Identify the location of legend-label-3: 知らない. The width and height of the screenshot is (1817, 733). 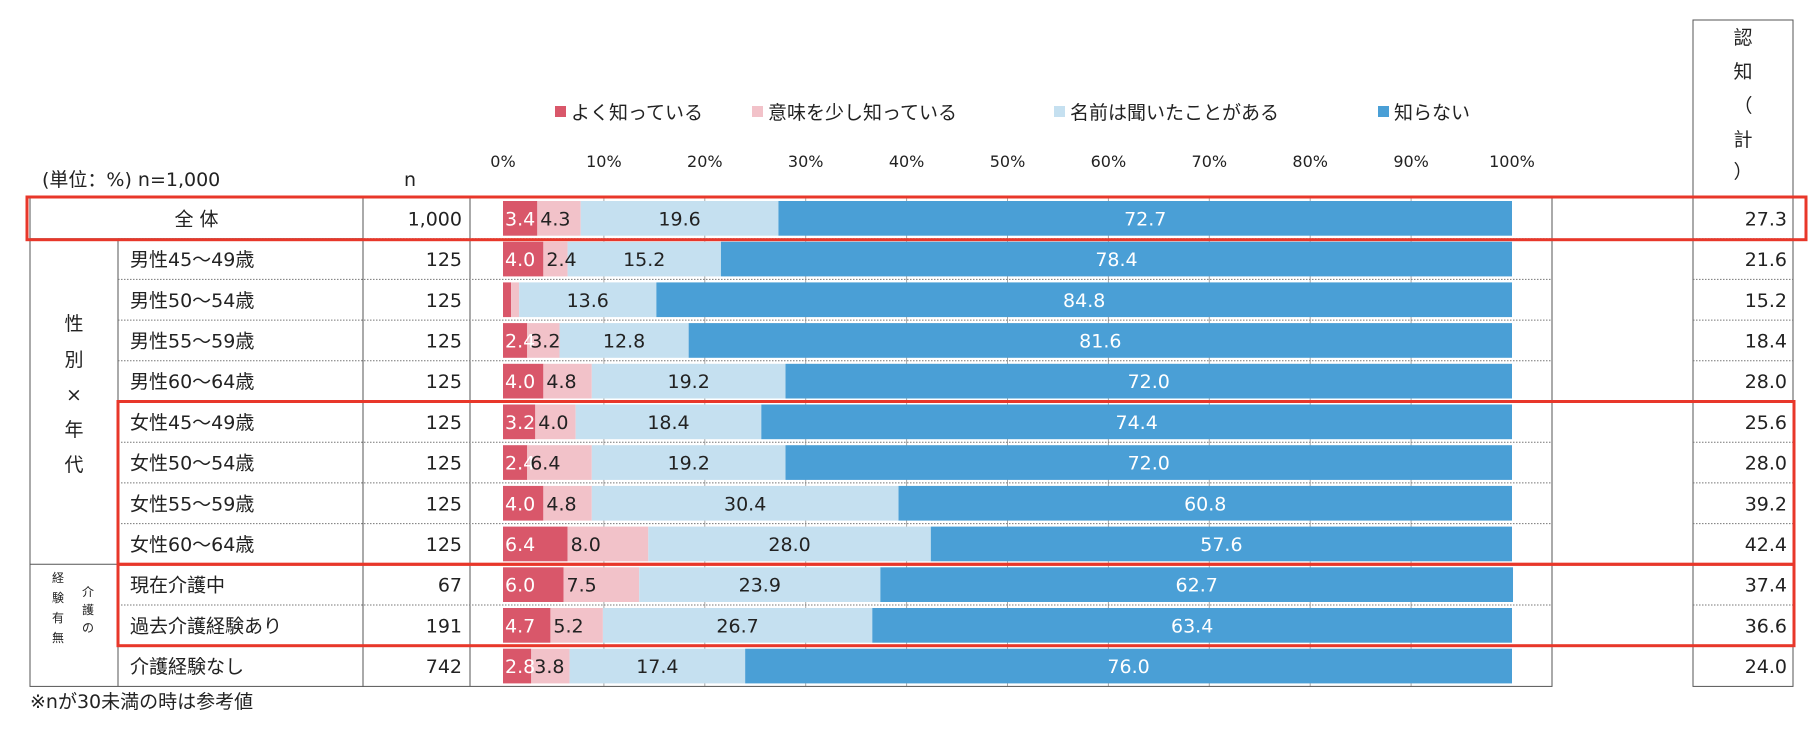
(1432, 113).